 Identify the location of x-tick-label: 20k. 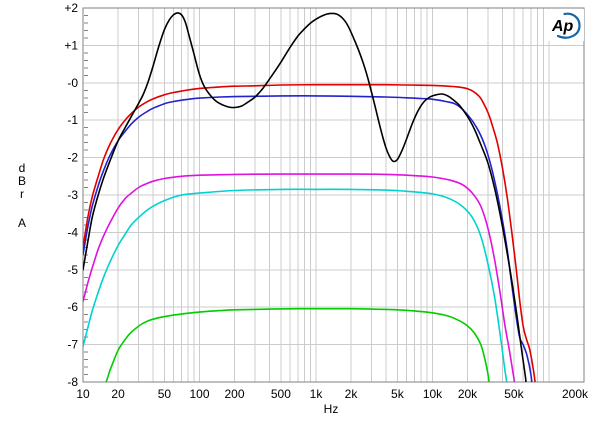
(468, 394).